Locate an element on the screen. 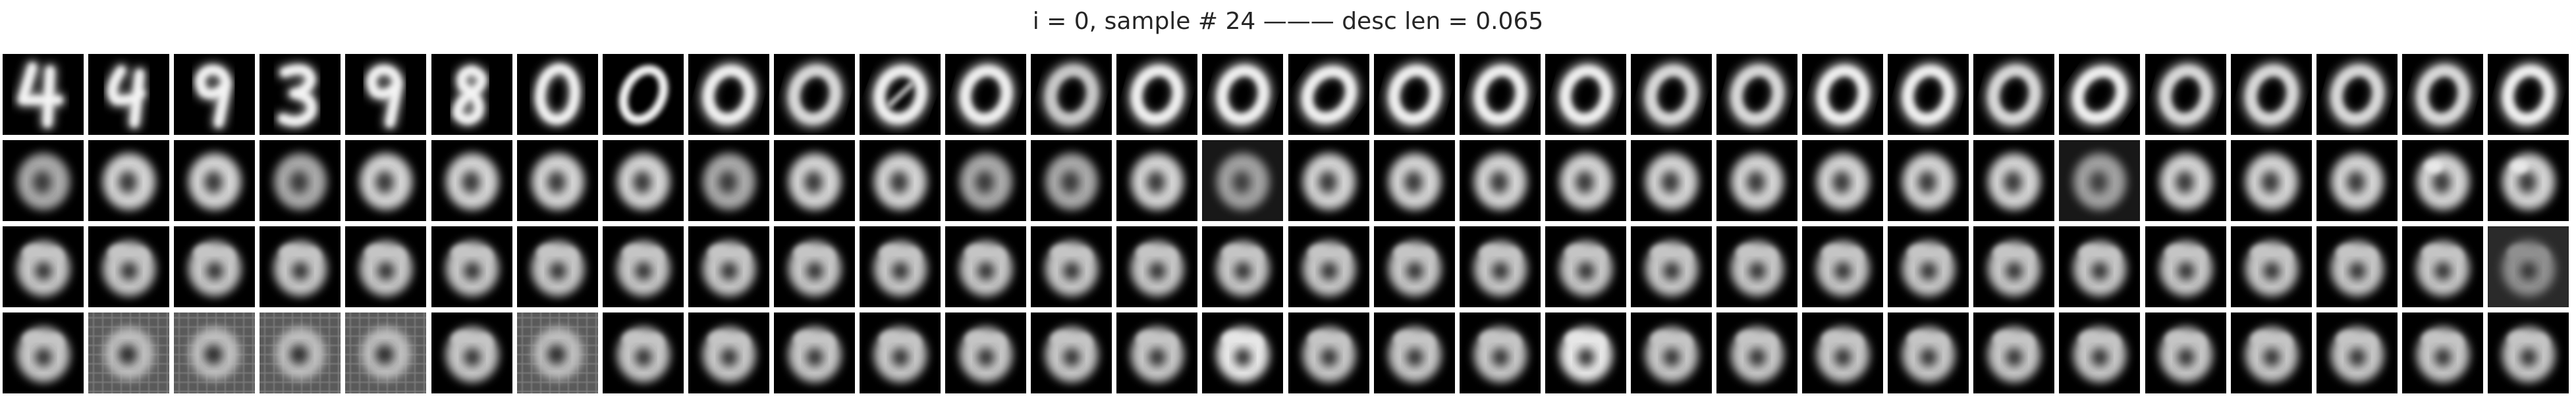  figure-title: i = 0, sample # 24 ——— desc len = 0.065 is located at coordinates (1288, 21).